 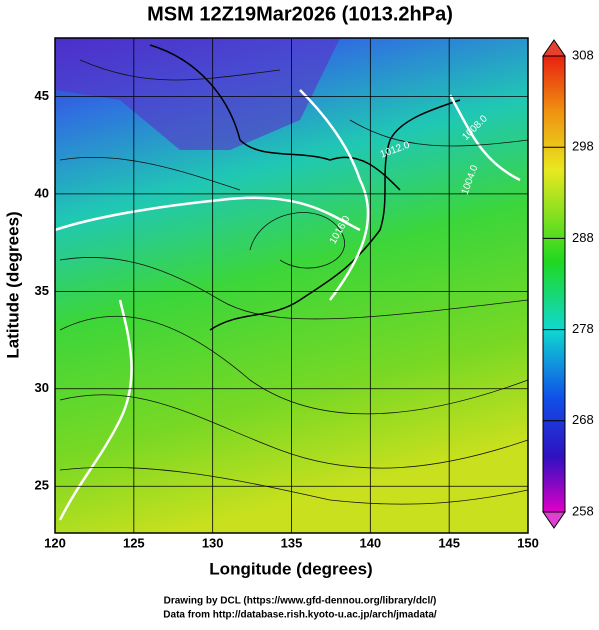 What do you see at coordinates (55, 542) in the screenshot?
I see `x-tick-label: 120` at bounding box center [55, 542].